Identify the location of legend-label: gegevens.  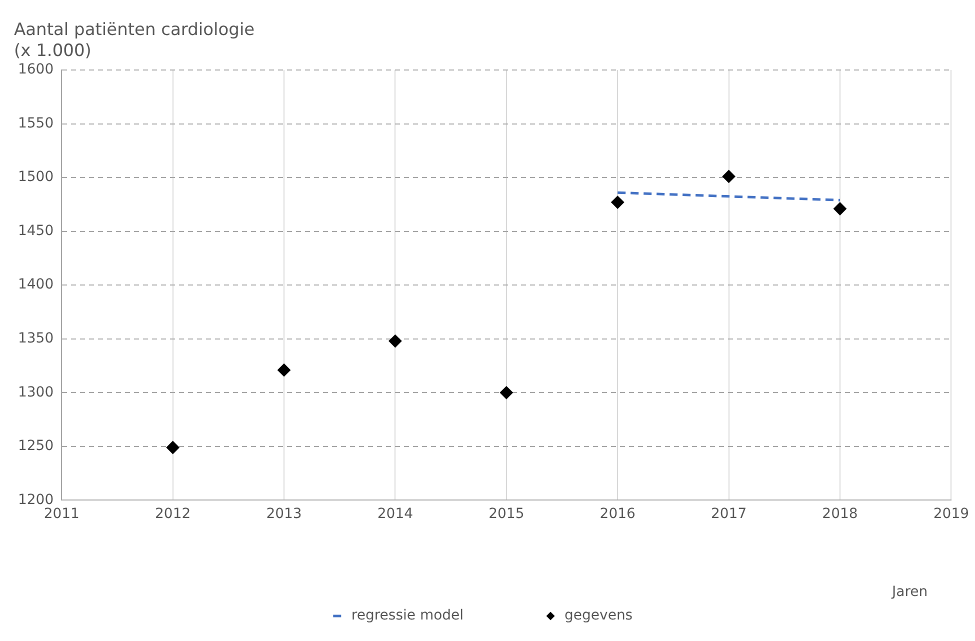
(598, 616).